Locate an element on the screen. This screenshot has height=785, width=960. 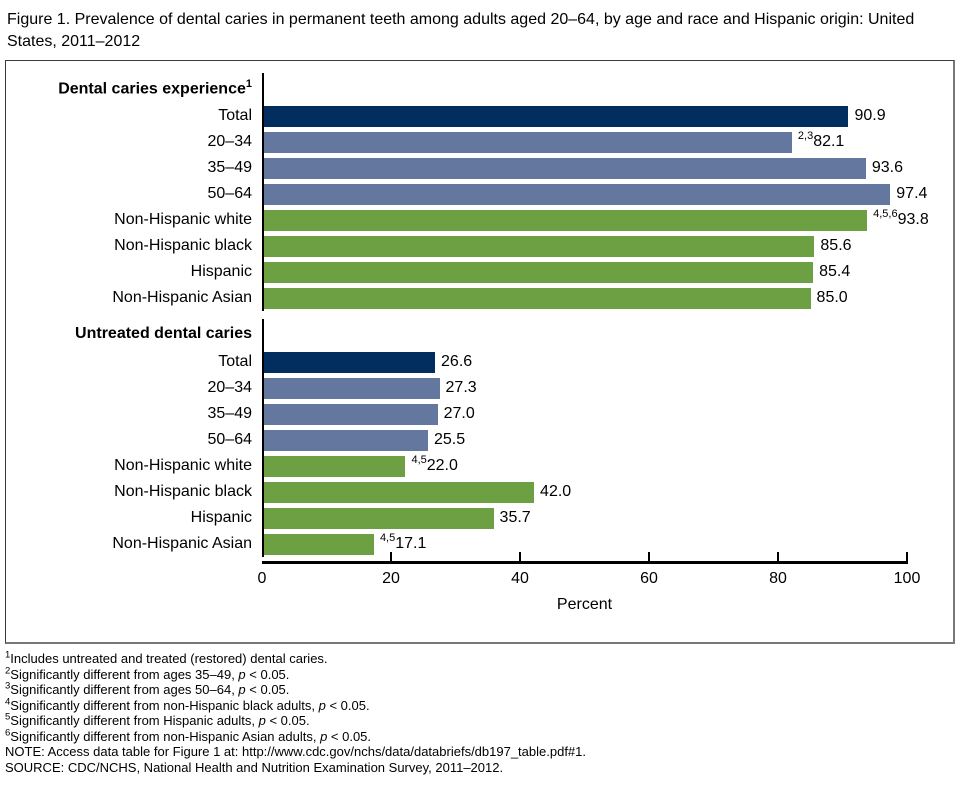
group-heading: Untreated dental caries is located at coordinates (163, 334).